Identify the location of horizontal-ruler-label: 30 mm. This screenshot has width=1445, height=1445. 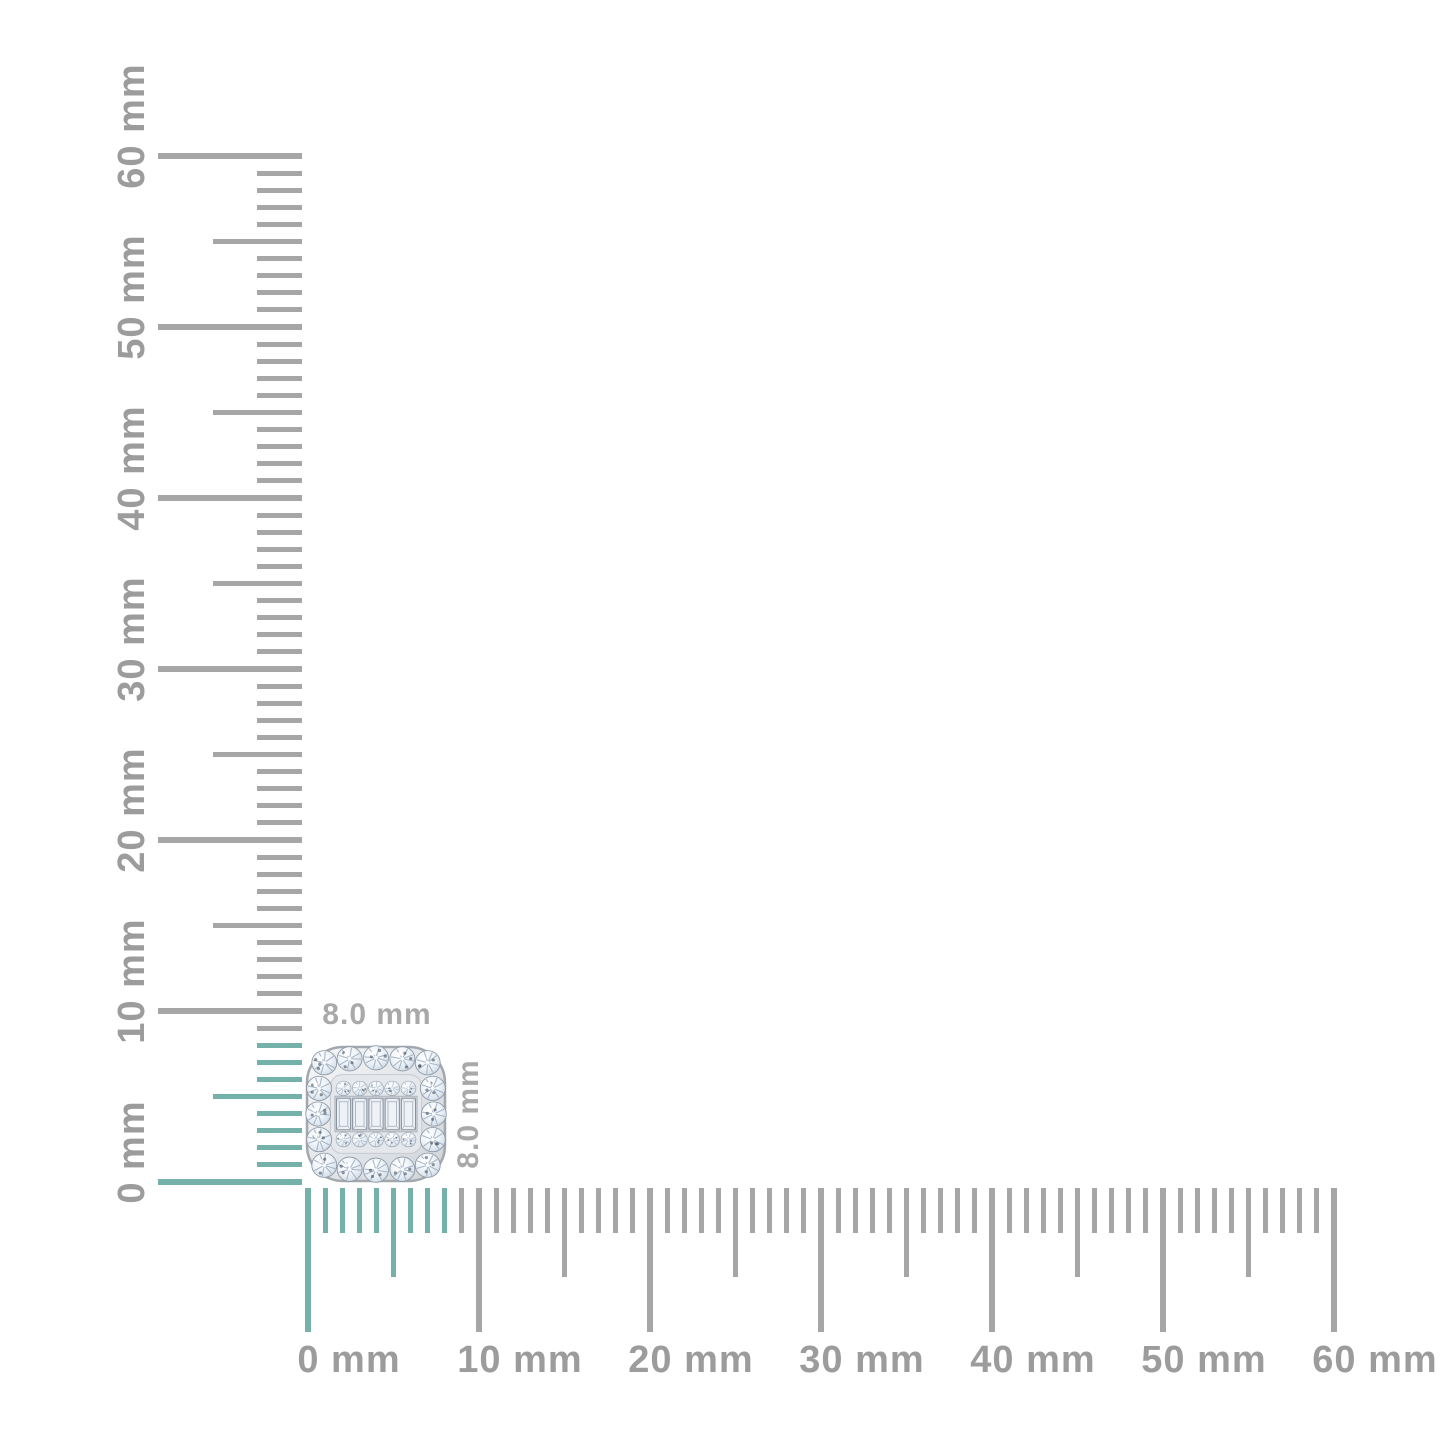
(862, 1360).